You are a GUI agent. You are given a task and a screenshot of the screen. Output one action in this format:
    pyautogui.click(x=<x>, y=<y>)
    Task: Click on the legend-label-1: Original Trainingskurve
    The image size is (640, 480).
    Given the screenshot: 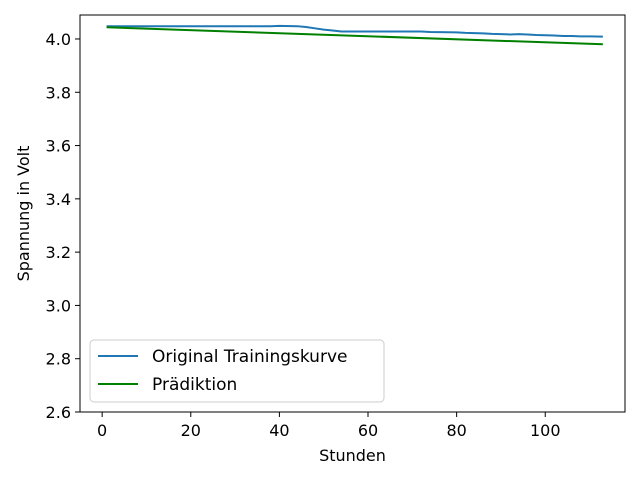 What is the action you would take?
    pyautogui.click(x=249, y=357)
    